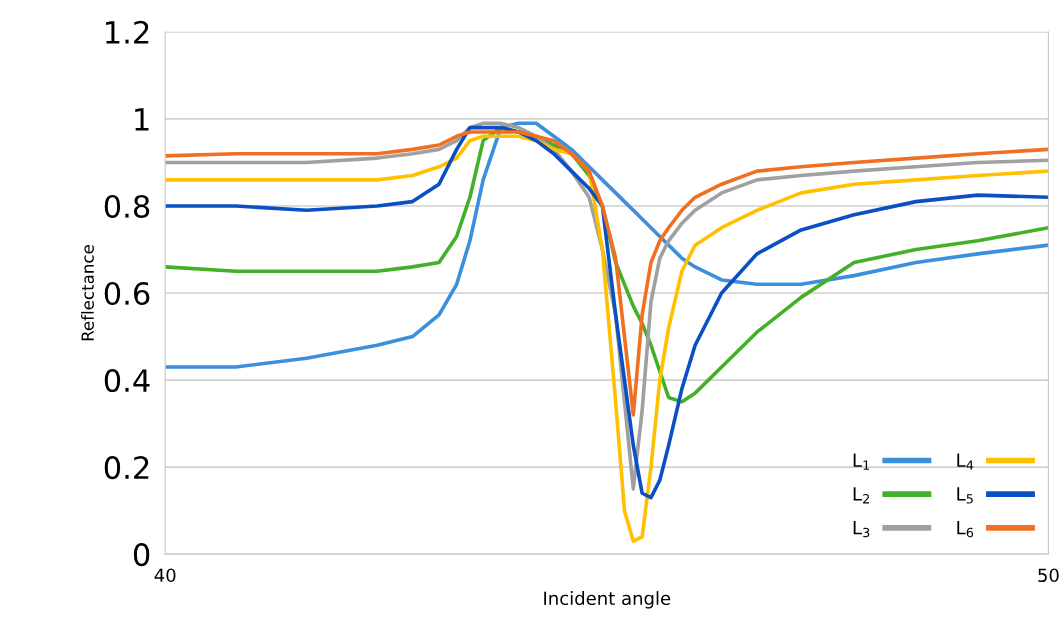 This screenshot has width=1059, height=637. I want to click on legend-label: L$_{6}$, so click(965, 529).